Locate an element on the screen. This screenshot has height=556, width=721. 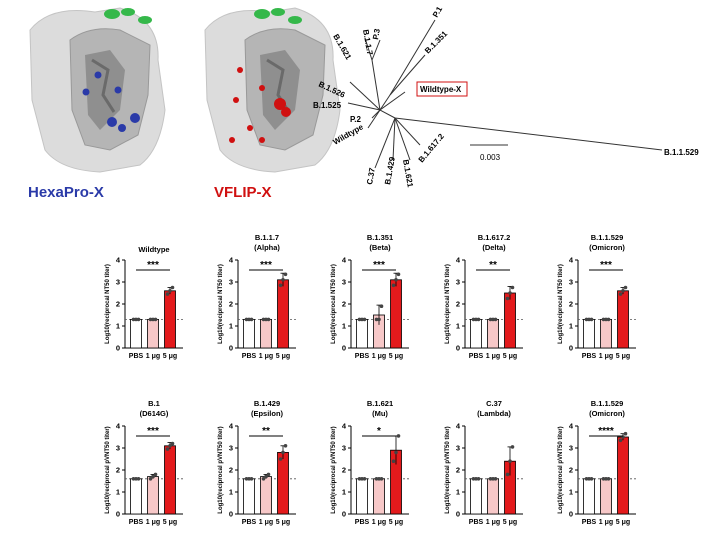
chart-subtitle: (Delta) is located at coordinates (494, 247).